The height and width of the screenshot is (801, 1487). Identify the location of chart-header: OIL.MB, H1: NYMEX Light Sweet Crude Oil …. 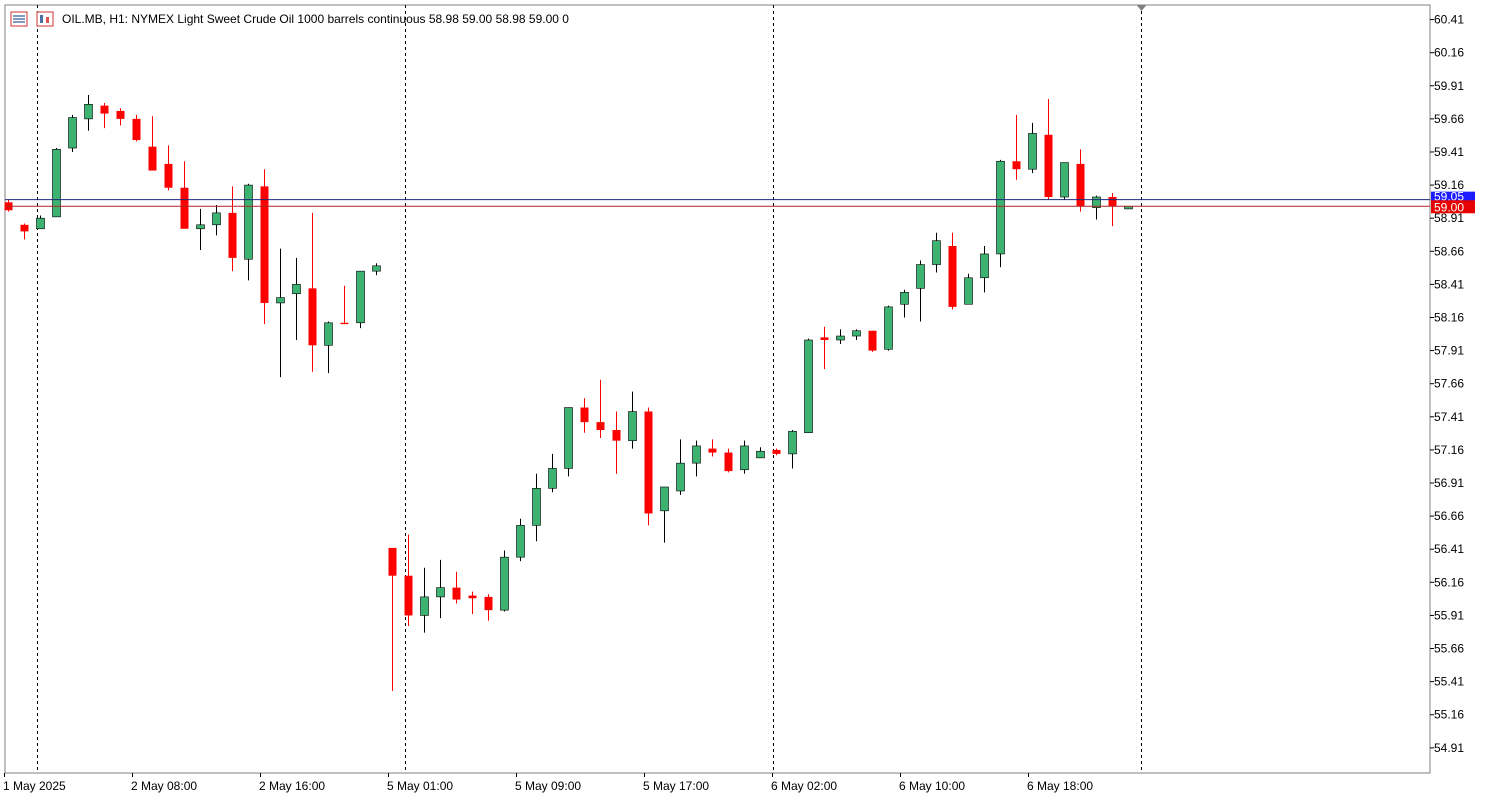
(289, 19).